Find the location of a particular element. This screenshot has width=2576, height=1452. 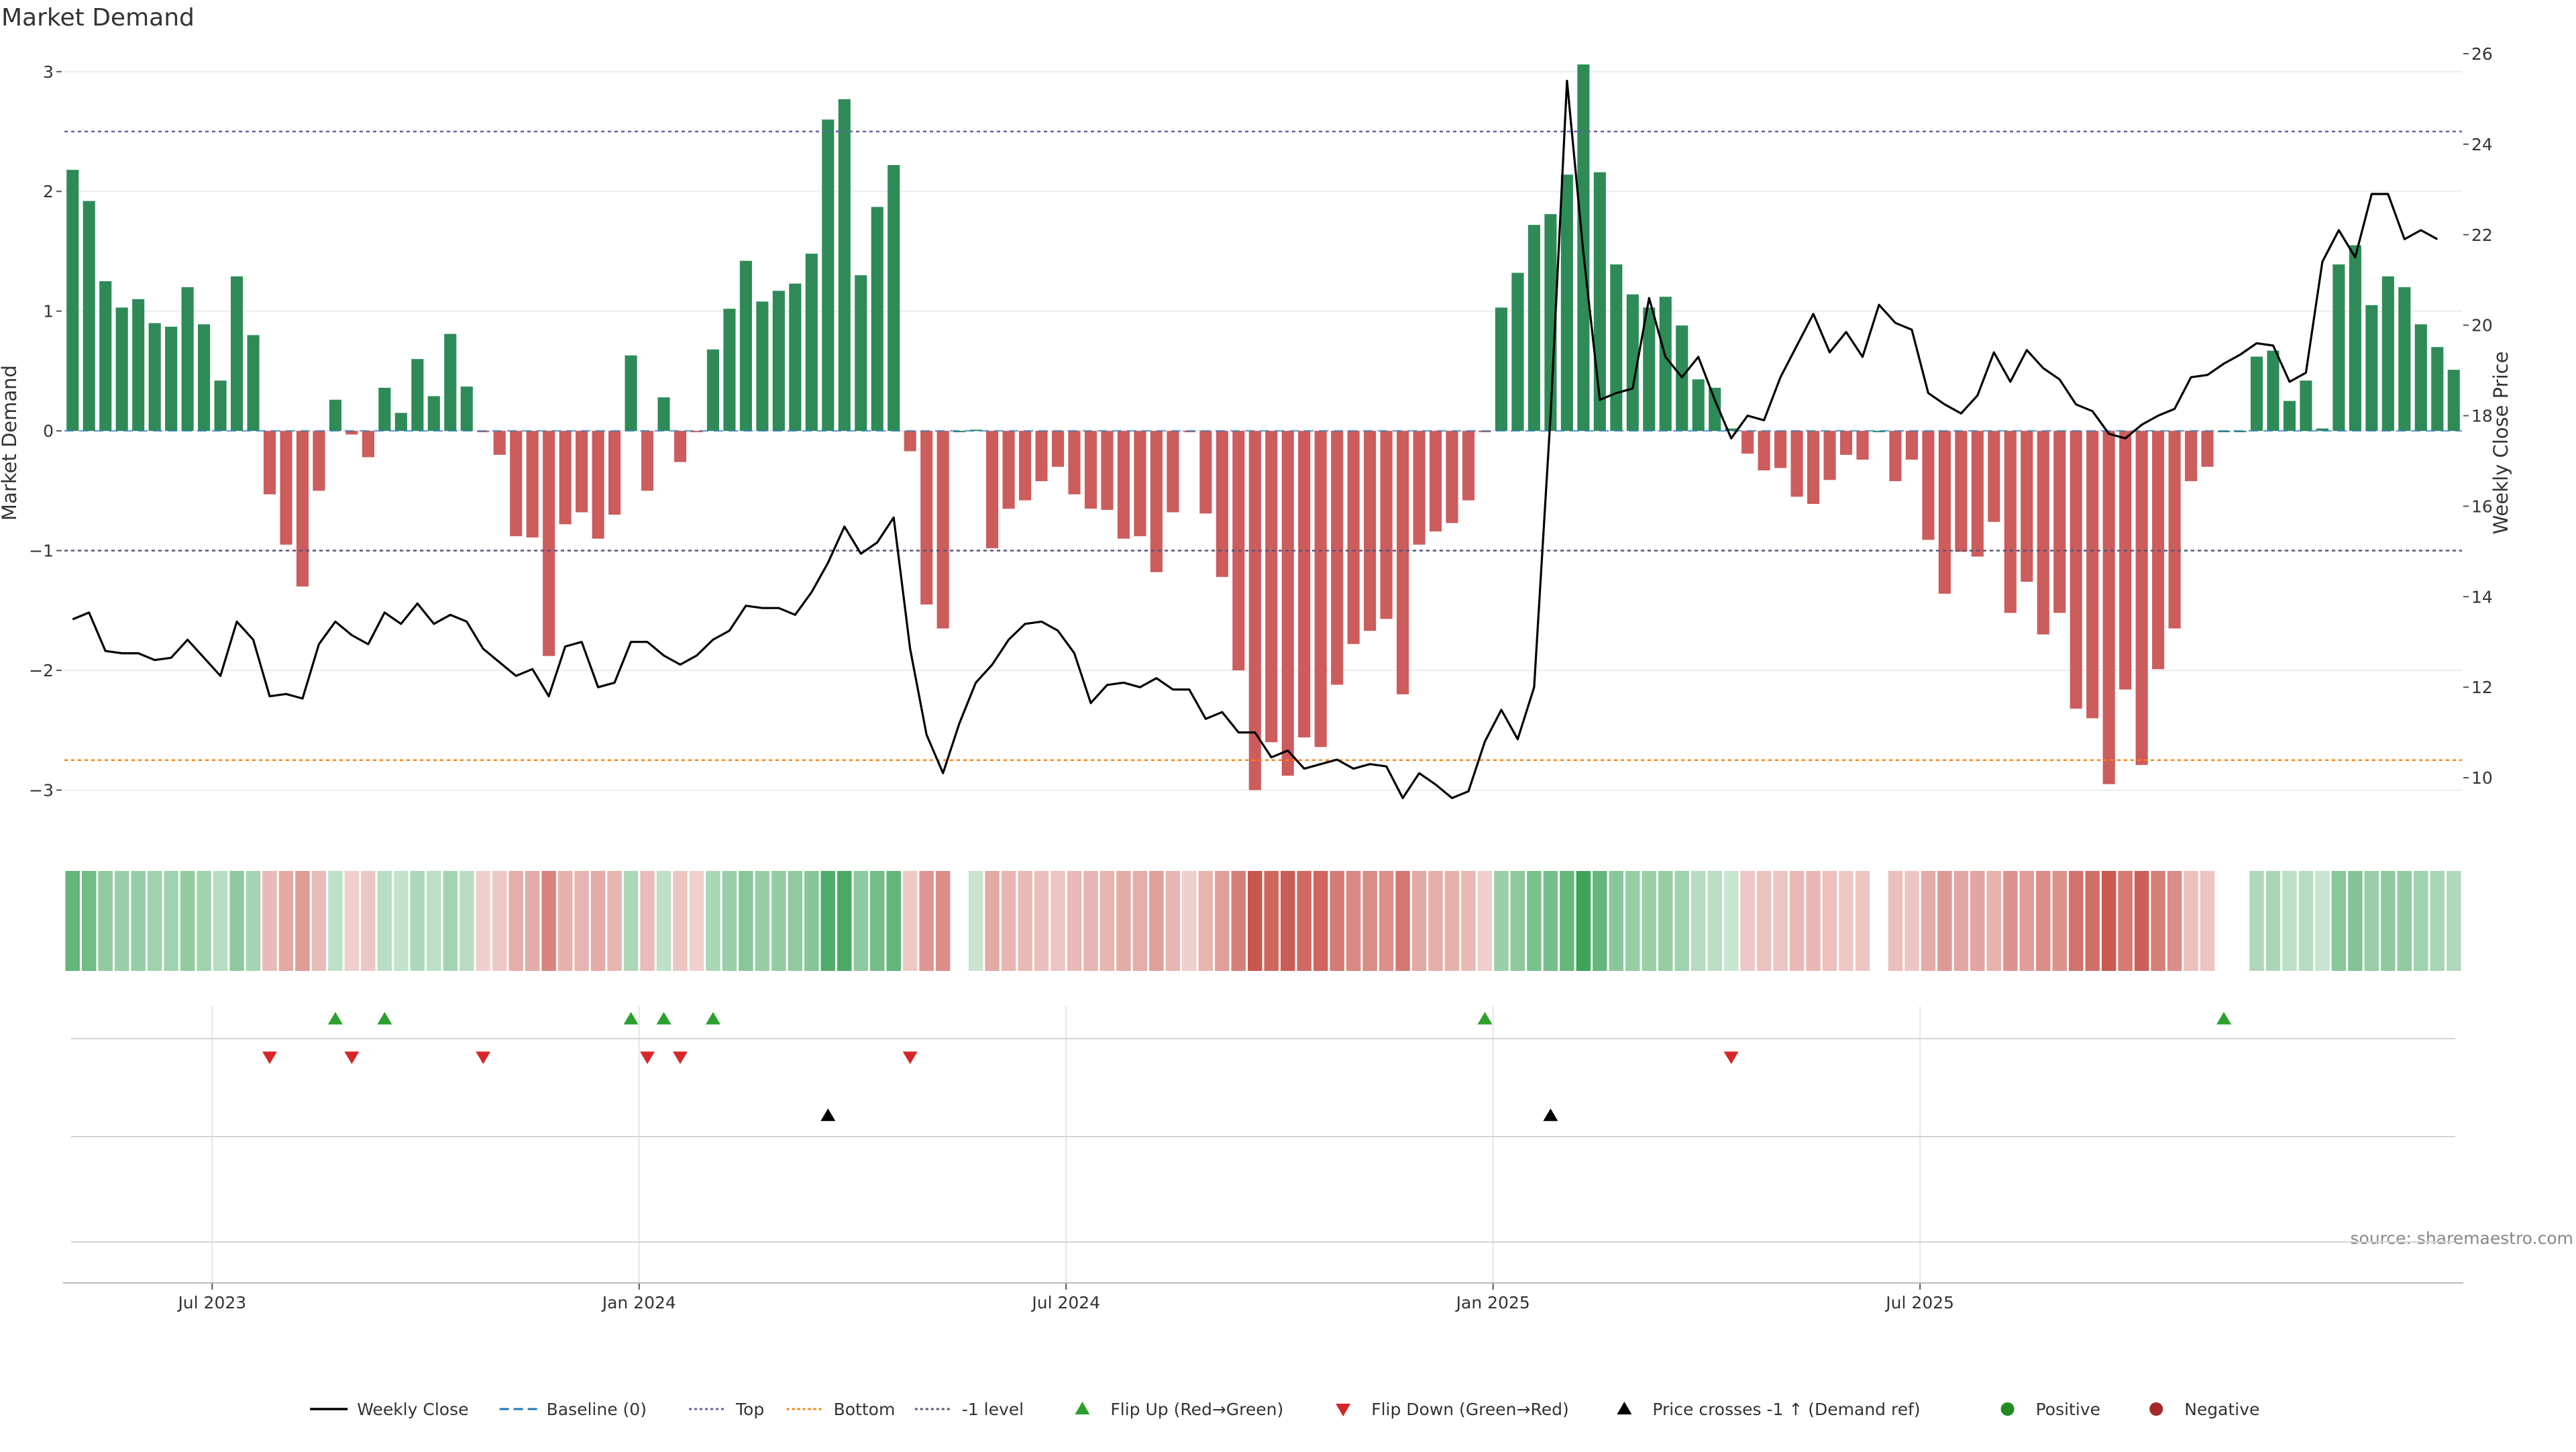

left-tick-label: −1 is located at coordinates (41, 551).